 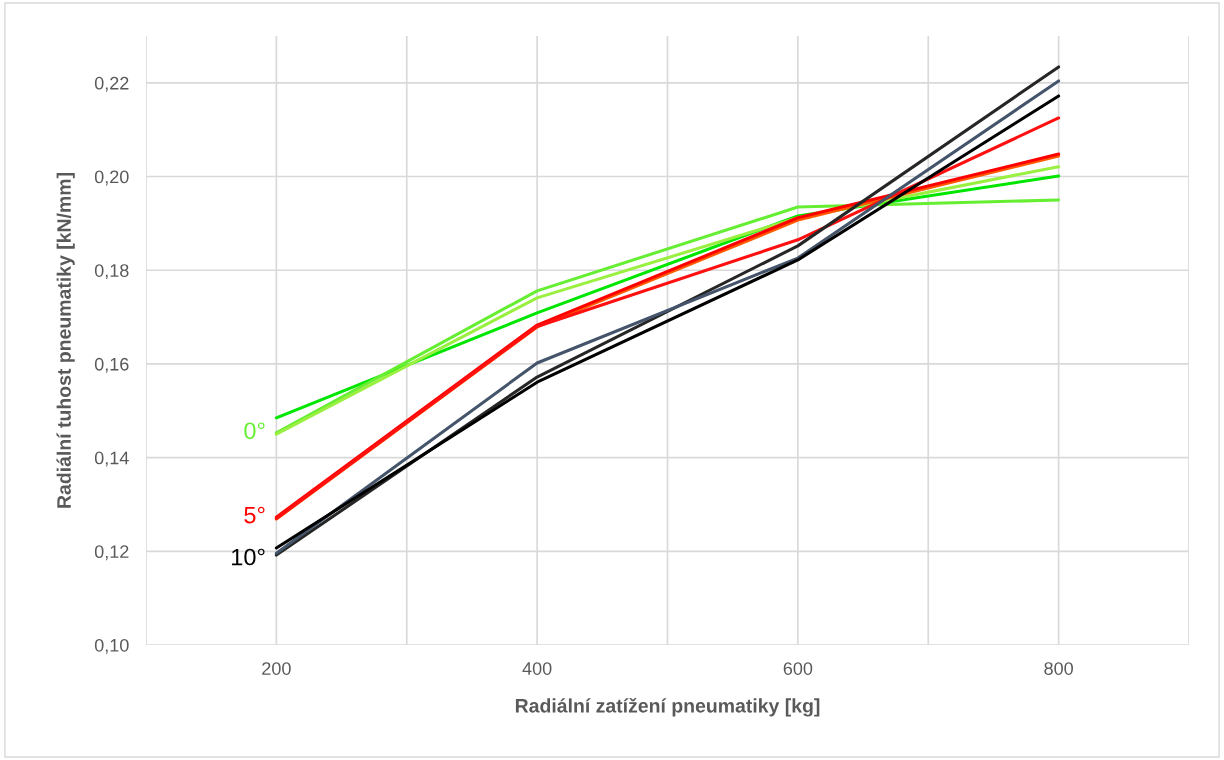 I want to click on y-tick-label: 0,16, so click(x=111, y=365).